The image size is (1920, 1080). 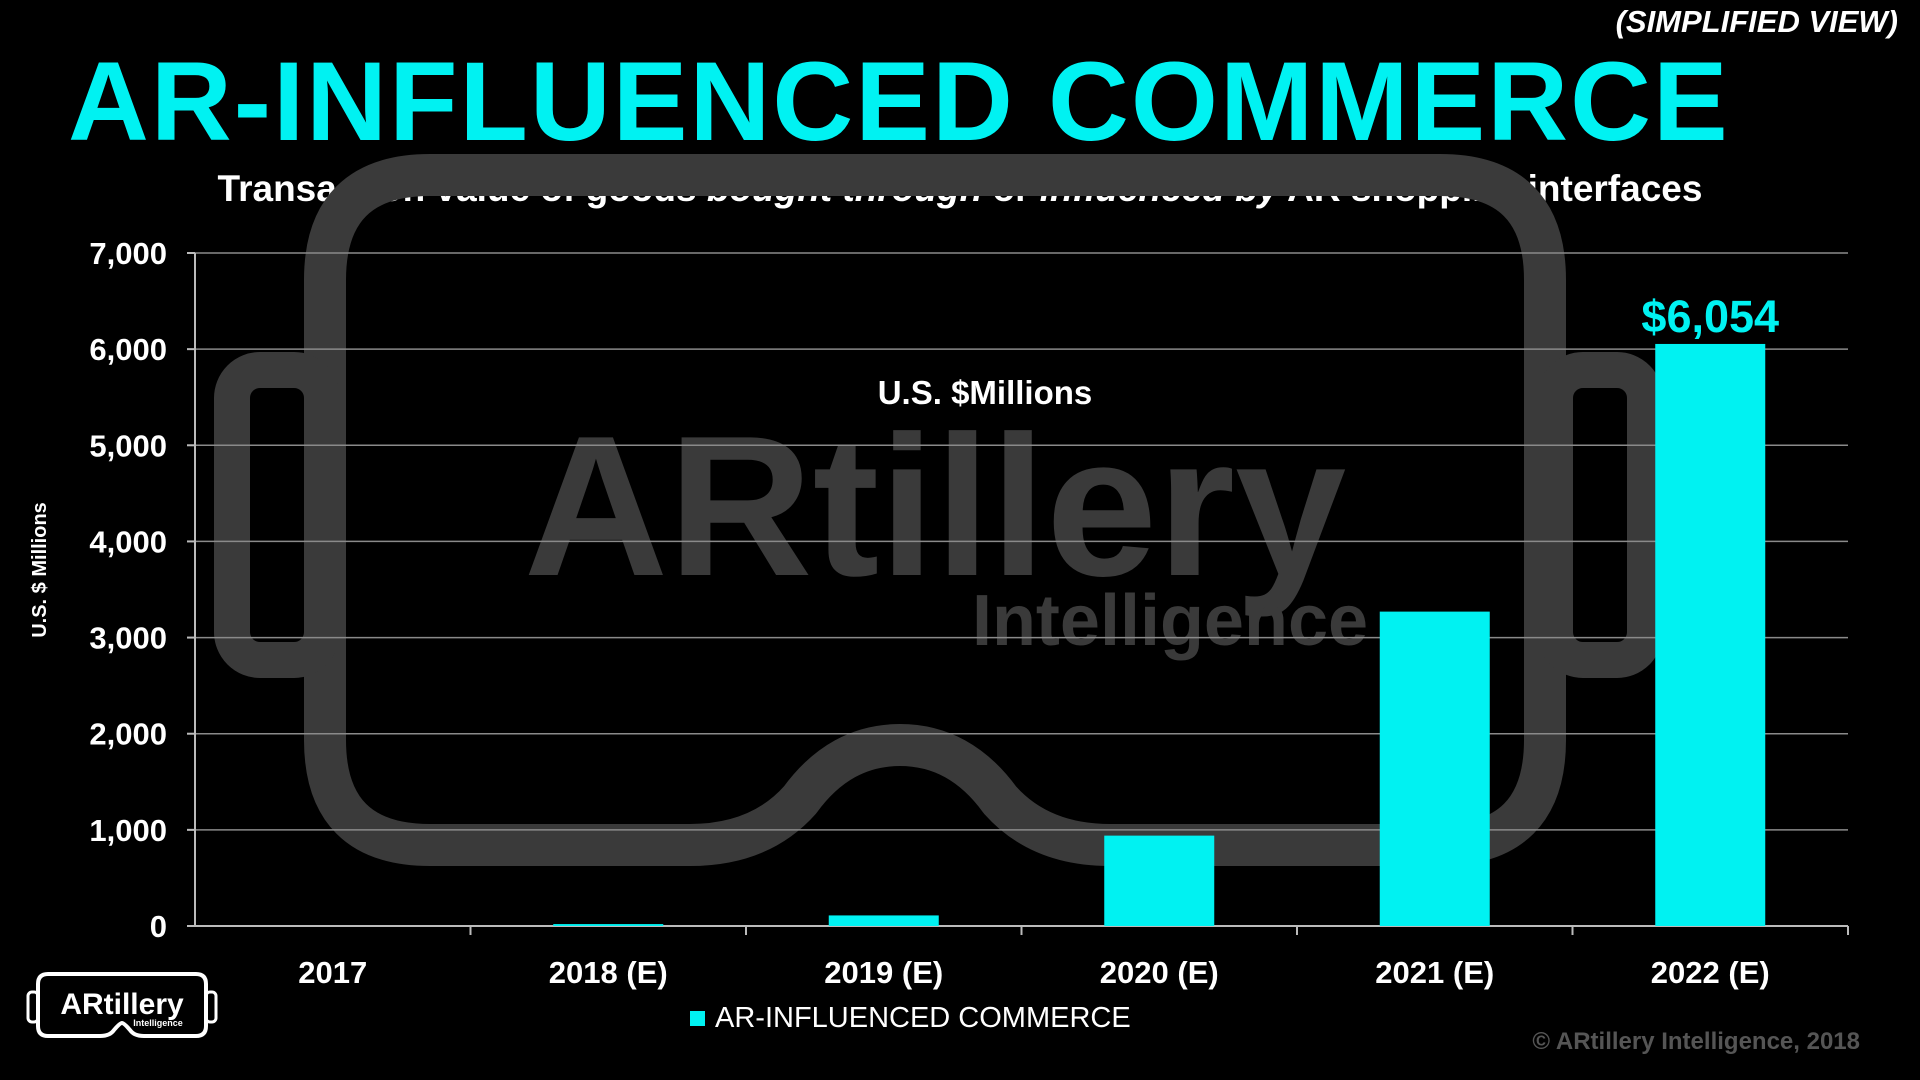 I want to click on x-tick-label: 2020 (E), so click(x=1159, y=972).